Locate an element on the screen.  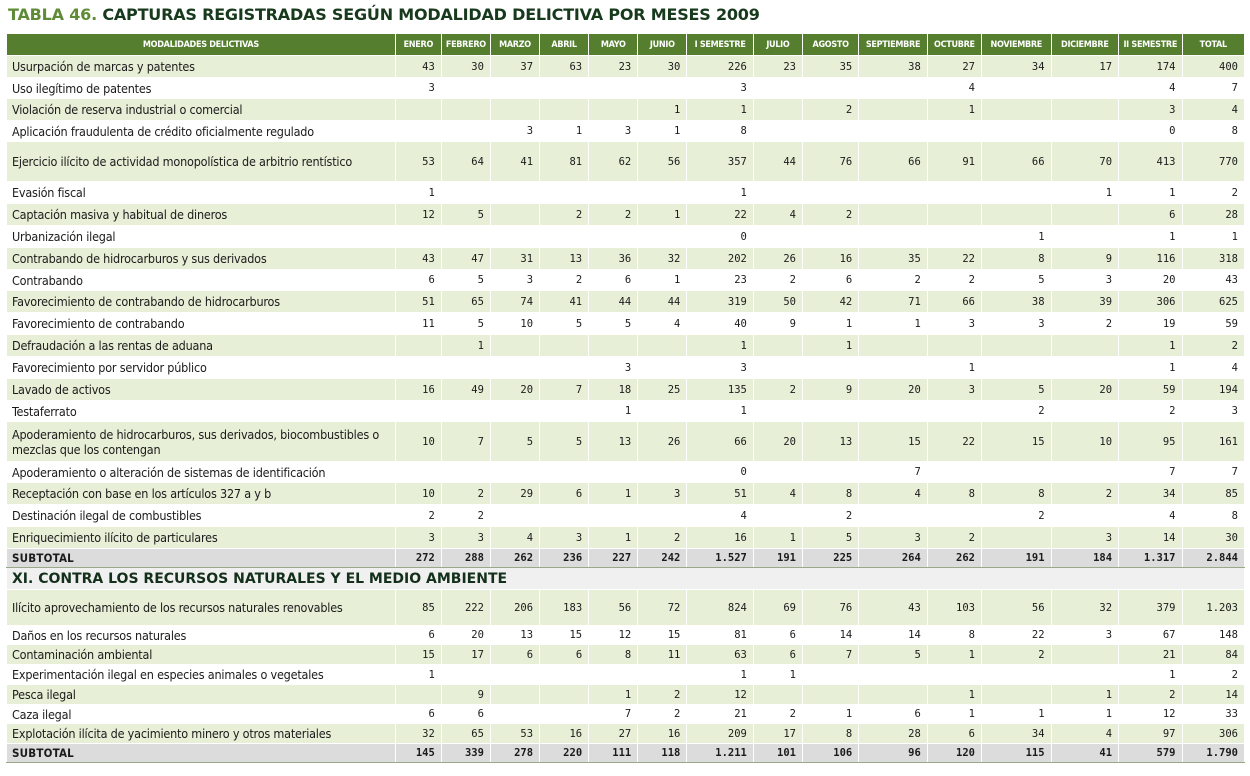
cell-value: 18 is located at coordinates (613, 389).